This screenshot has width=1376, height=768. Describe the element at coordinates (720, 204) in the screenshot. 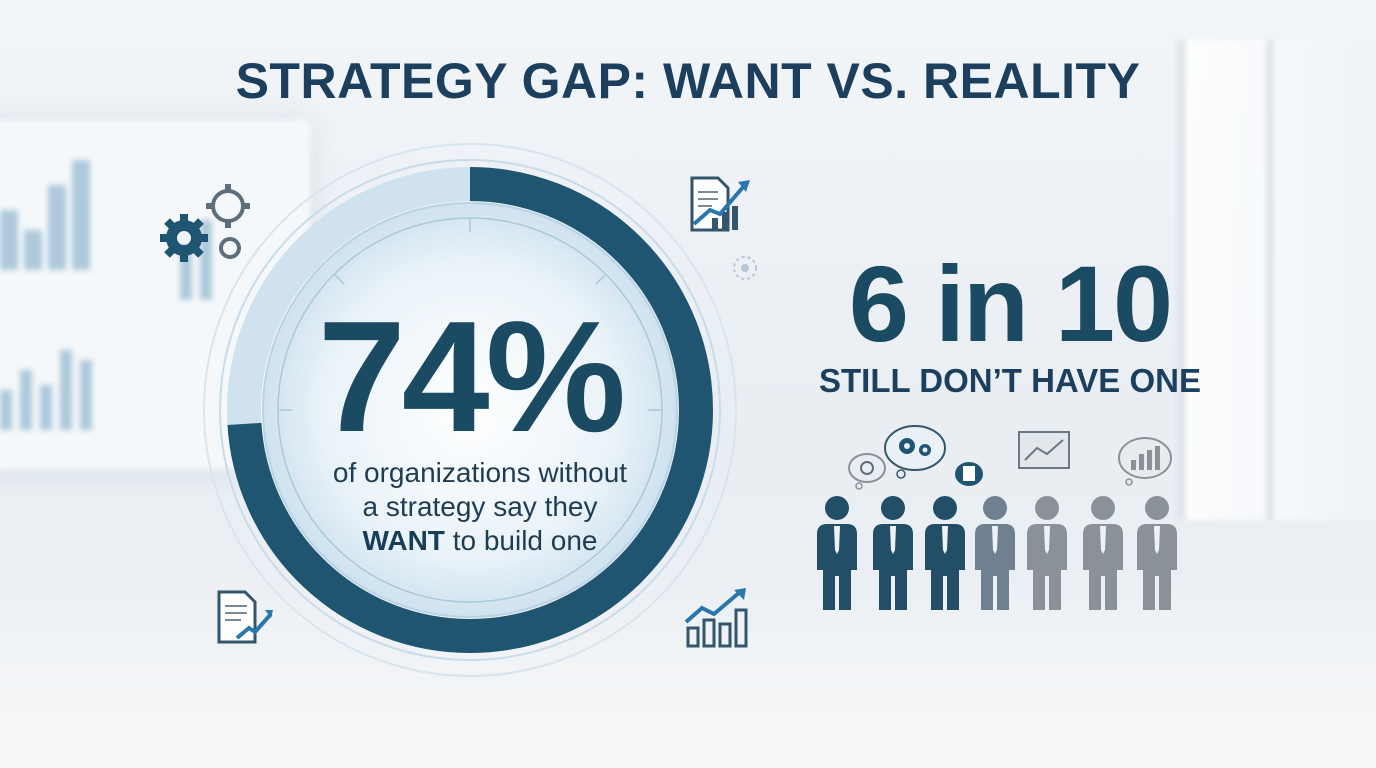

I see `report-chart-icon` at that location.